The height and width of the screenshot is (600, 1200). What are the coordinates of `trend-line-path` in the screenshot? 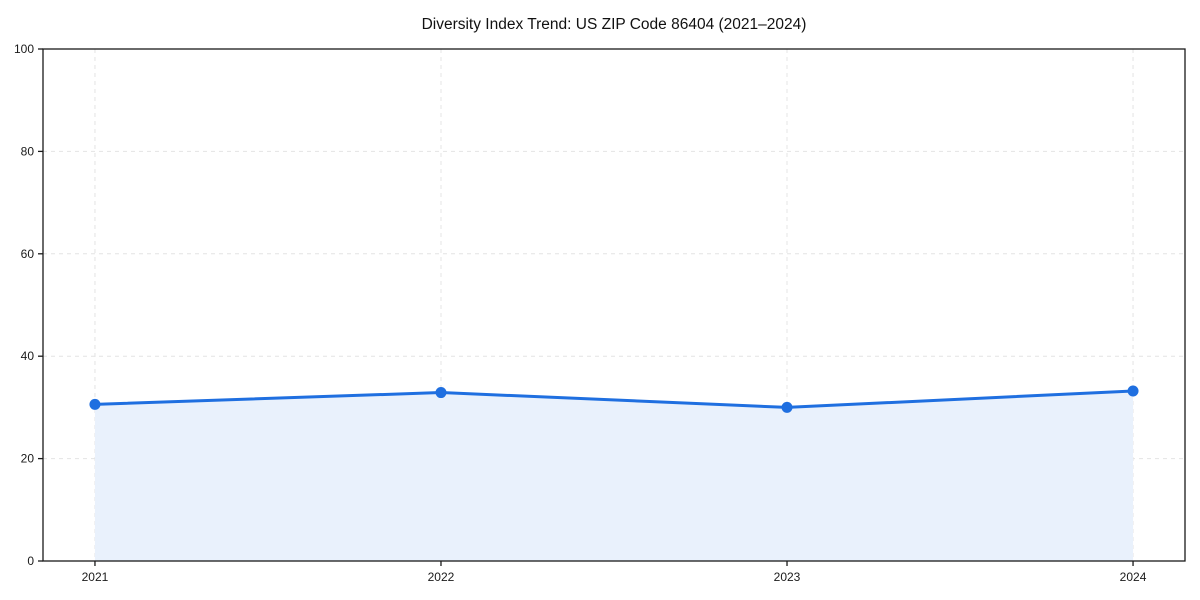 It's located at (614, 399).